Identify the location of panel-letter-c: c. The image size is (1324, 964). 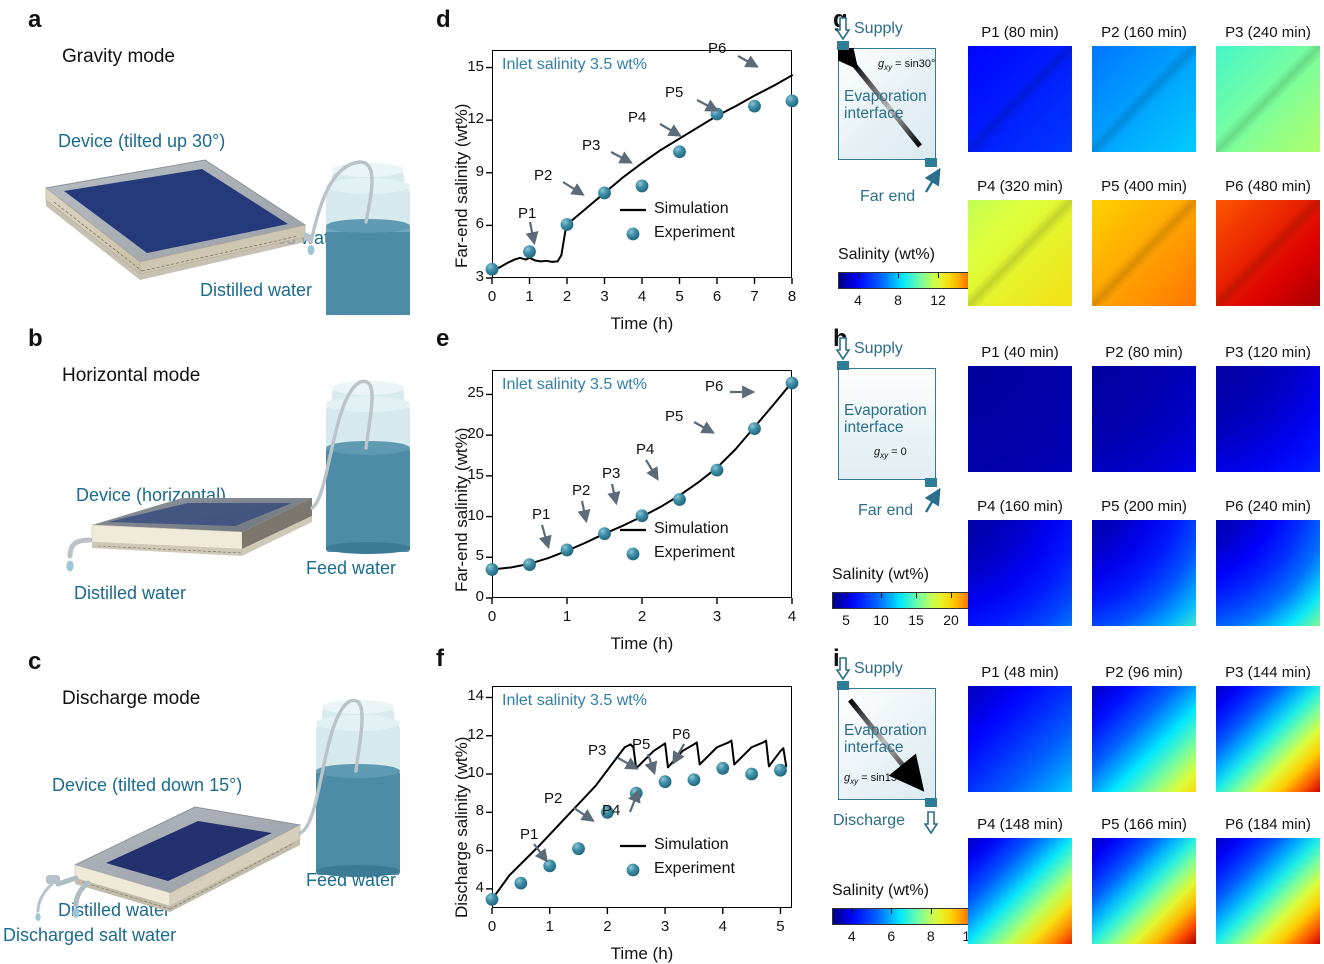
(35, 661).